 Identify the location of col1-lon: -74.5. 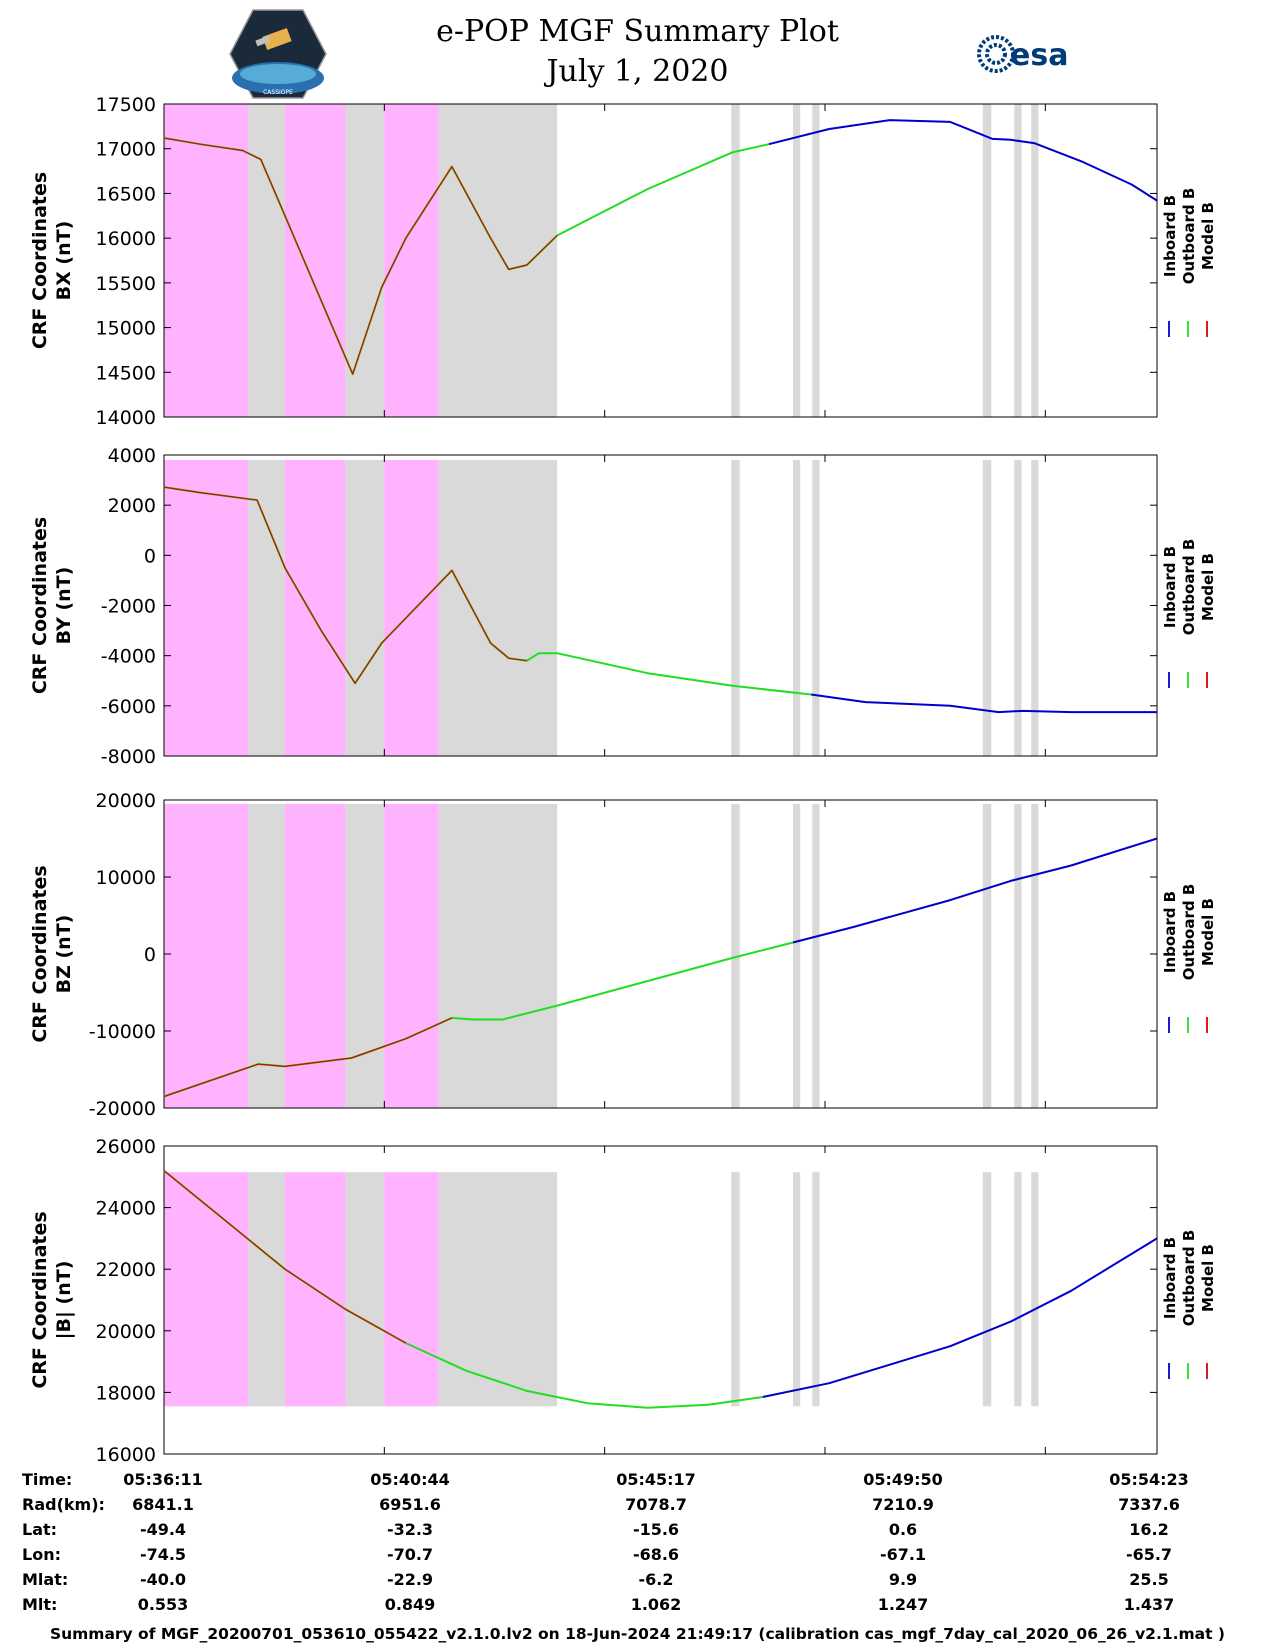
(163, 1554).